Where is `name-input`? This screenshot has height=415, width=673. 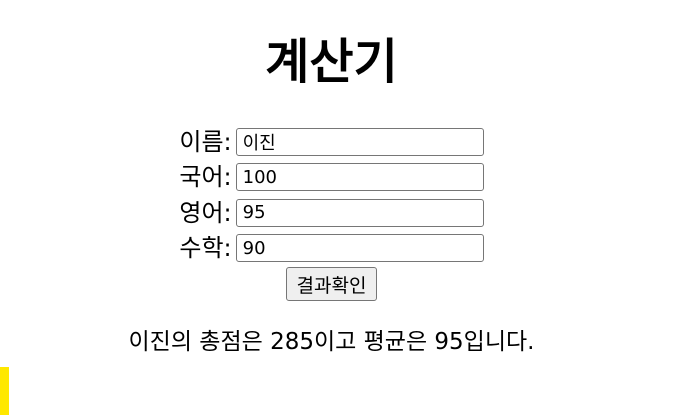 name-input is located at coordinates (359, 141).